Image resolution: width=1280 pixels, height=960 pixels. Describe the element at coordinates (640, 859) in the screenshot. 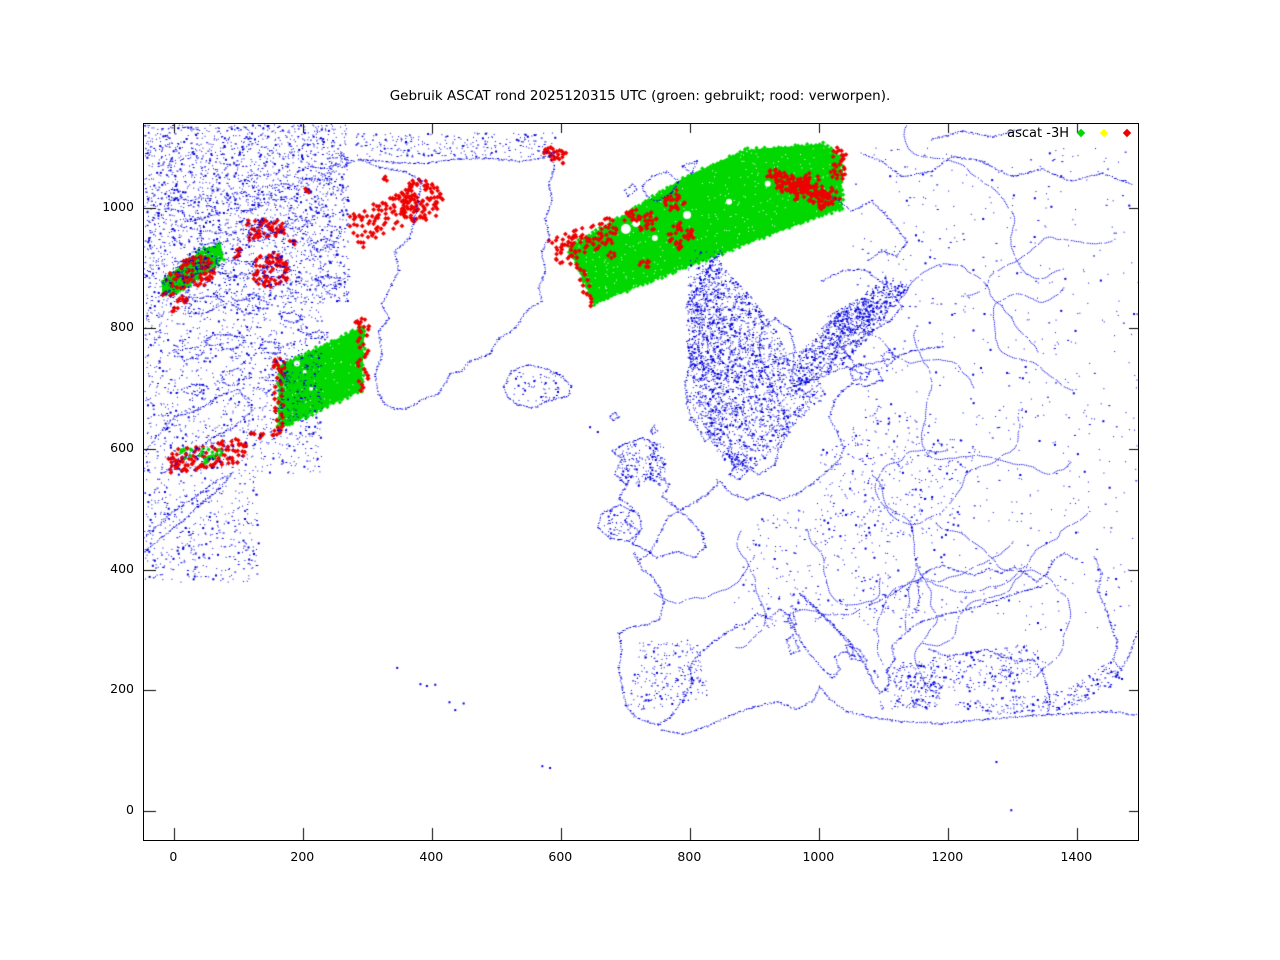

I see `x-axis-tick-labels: 0 200 400 600 800 1000 1200 1400` at that location.